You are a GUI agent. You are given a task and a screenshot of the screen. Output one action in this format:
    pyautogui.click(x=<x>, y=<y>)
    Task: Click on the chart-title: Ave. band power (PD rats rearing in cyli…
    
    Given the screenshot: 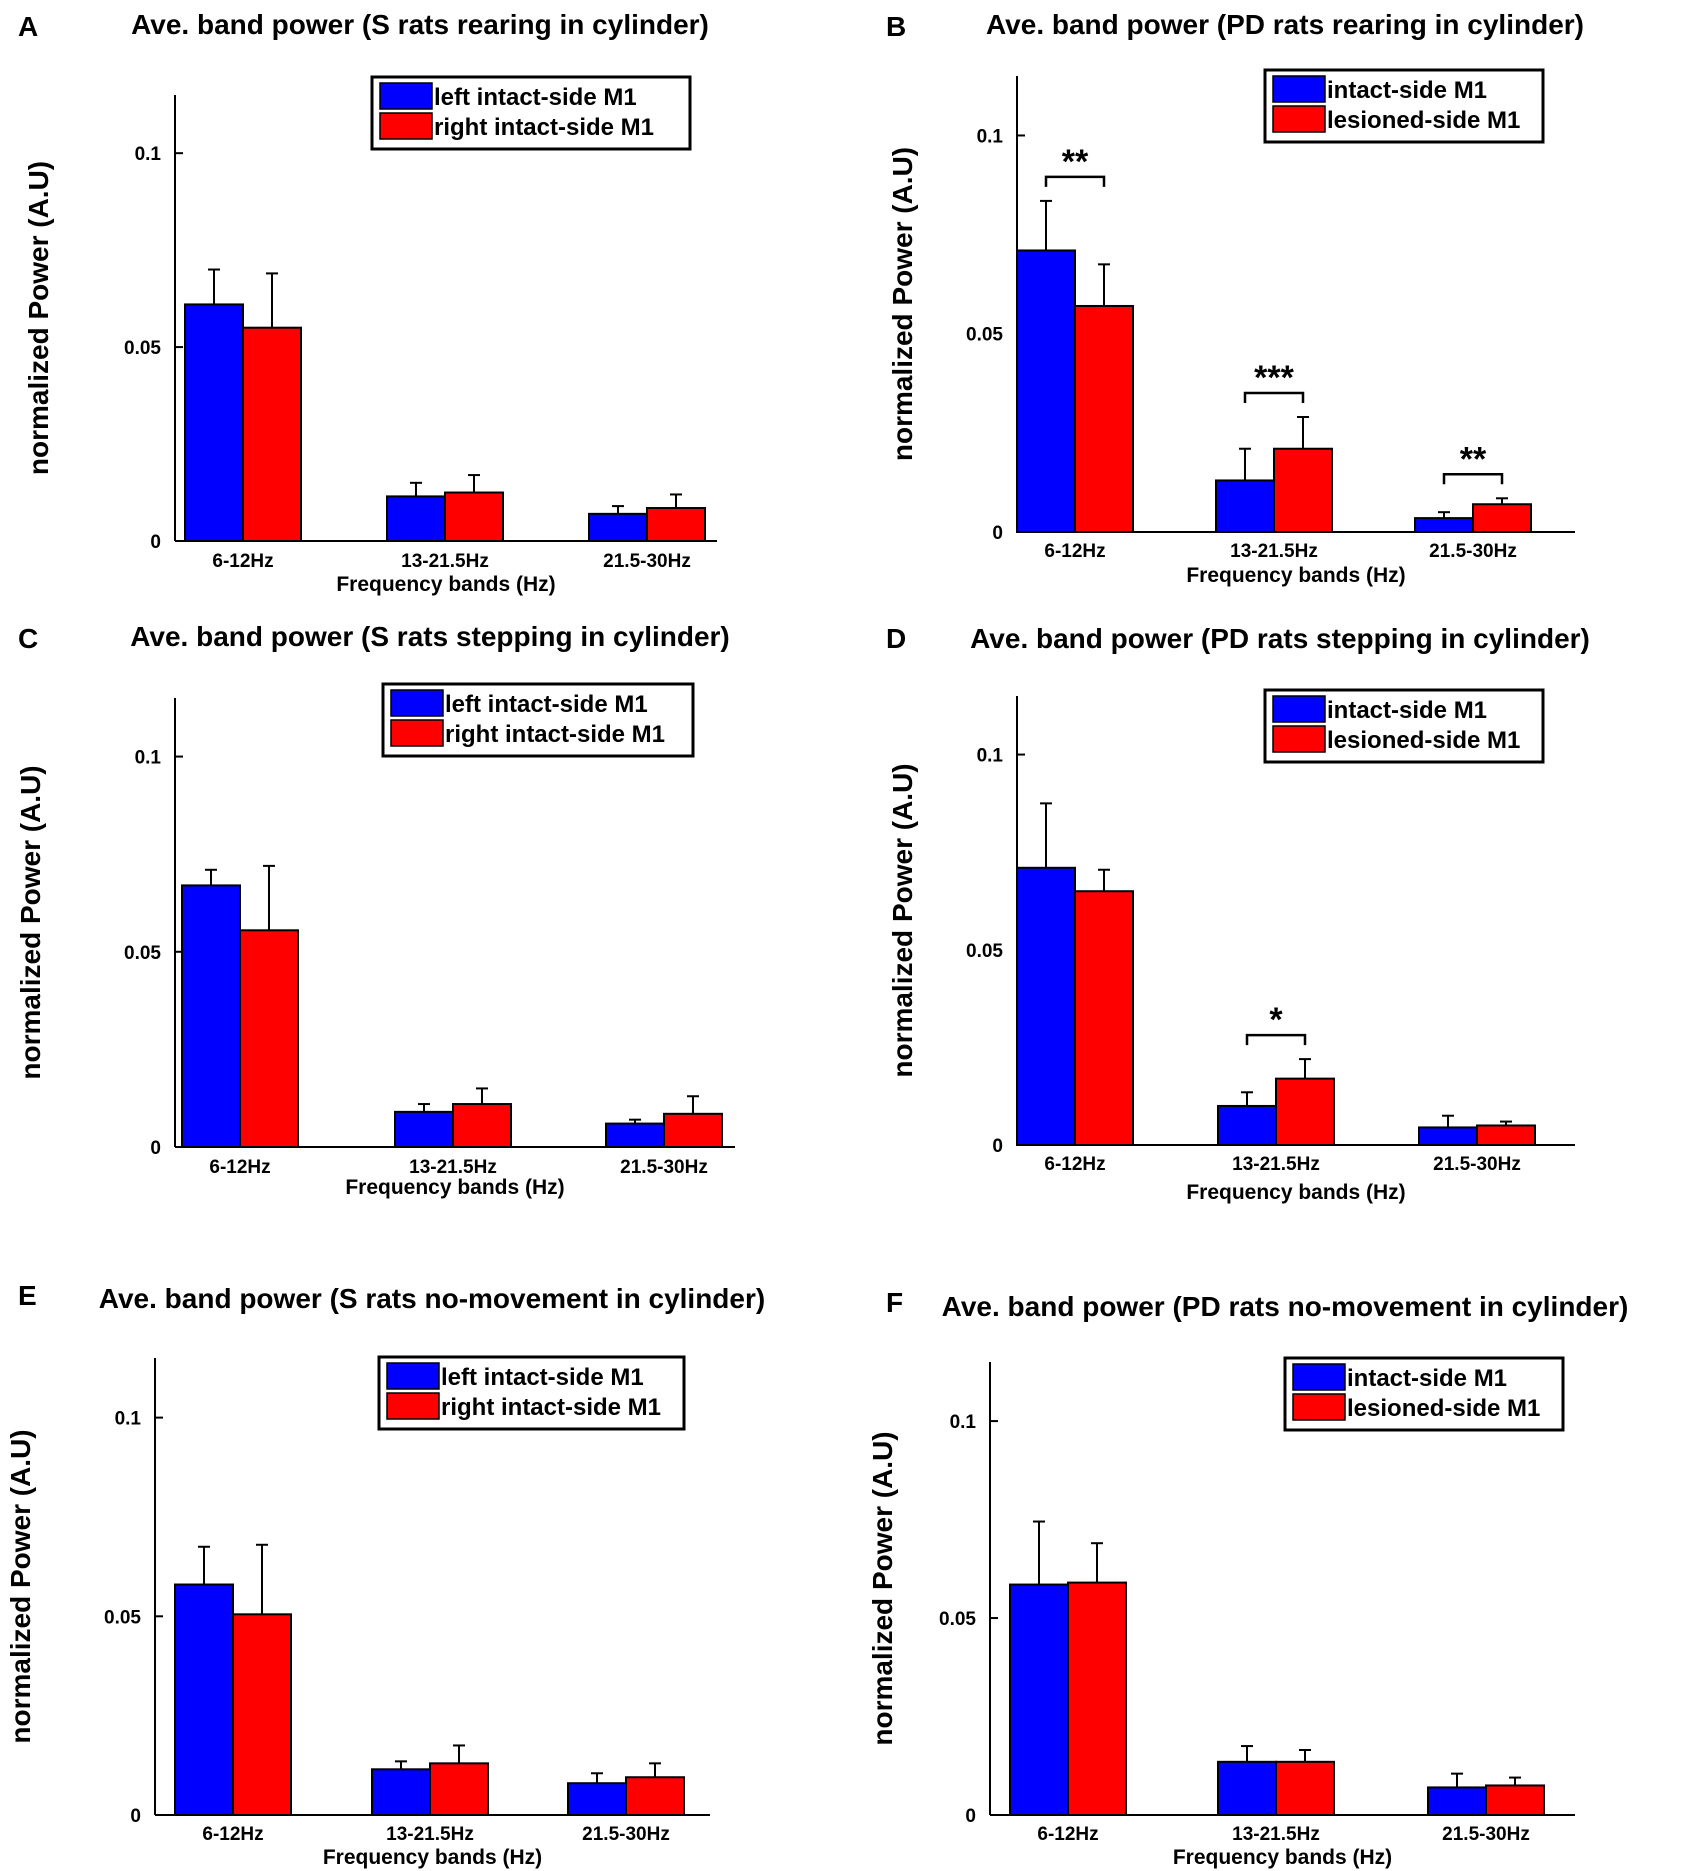 What is the action you would take?
    pyautogui.click(x=1285, y=24)
    